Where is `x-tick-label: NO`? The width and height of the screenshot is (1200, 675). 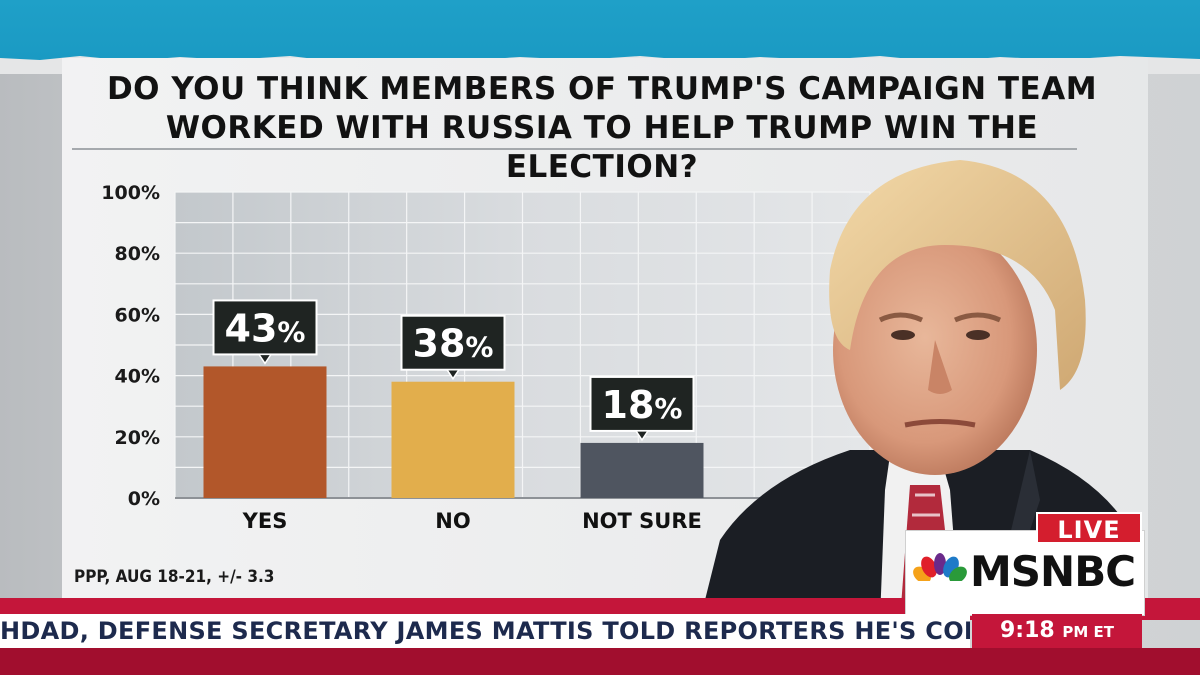
x-tick-label: NO is located at coordinates (452, 521).